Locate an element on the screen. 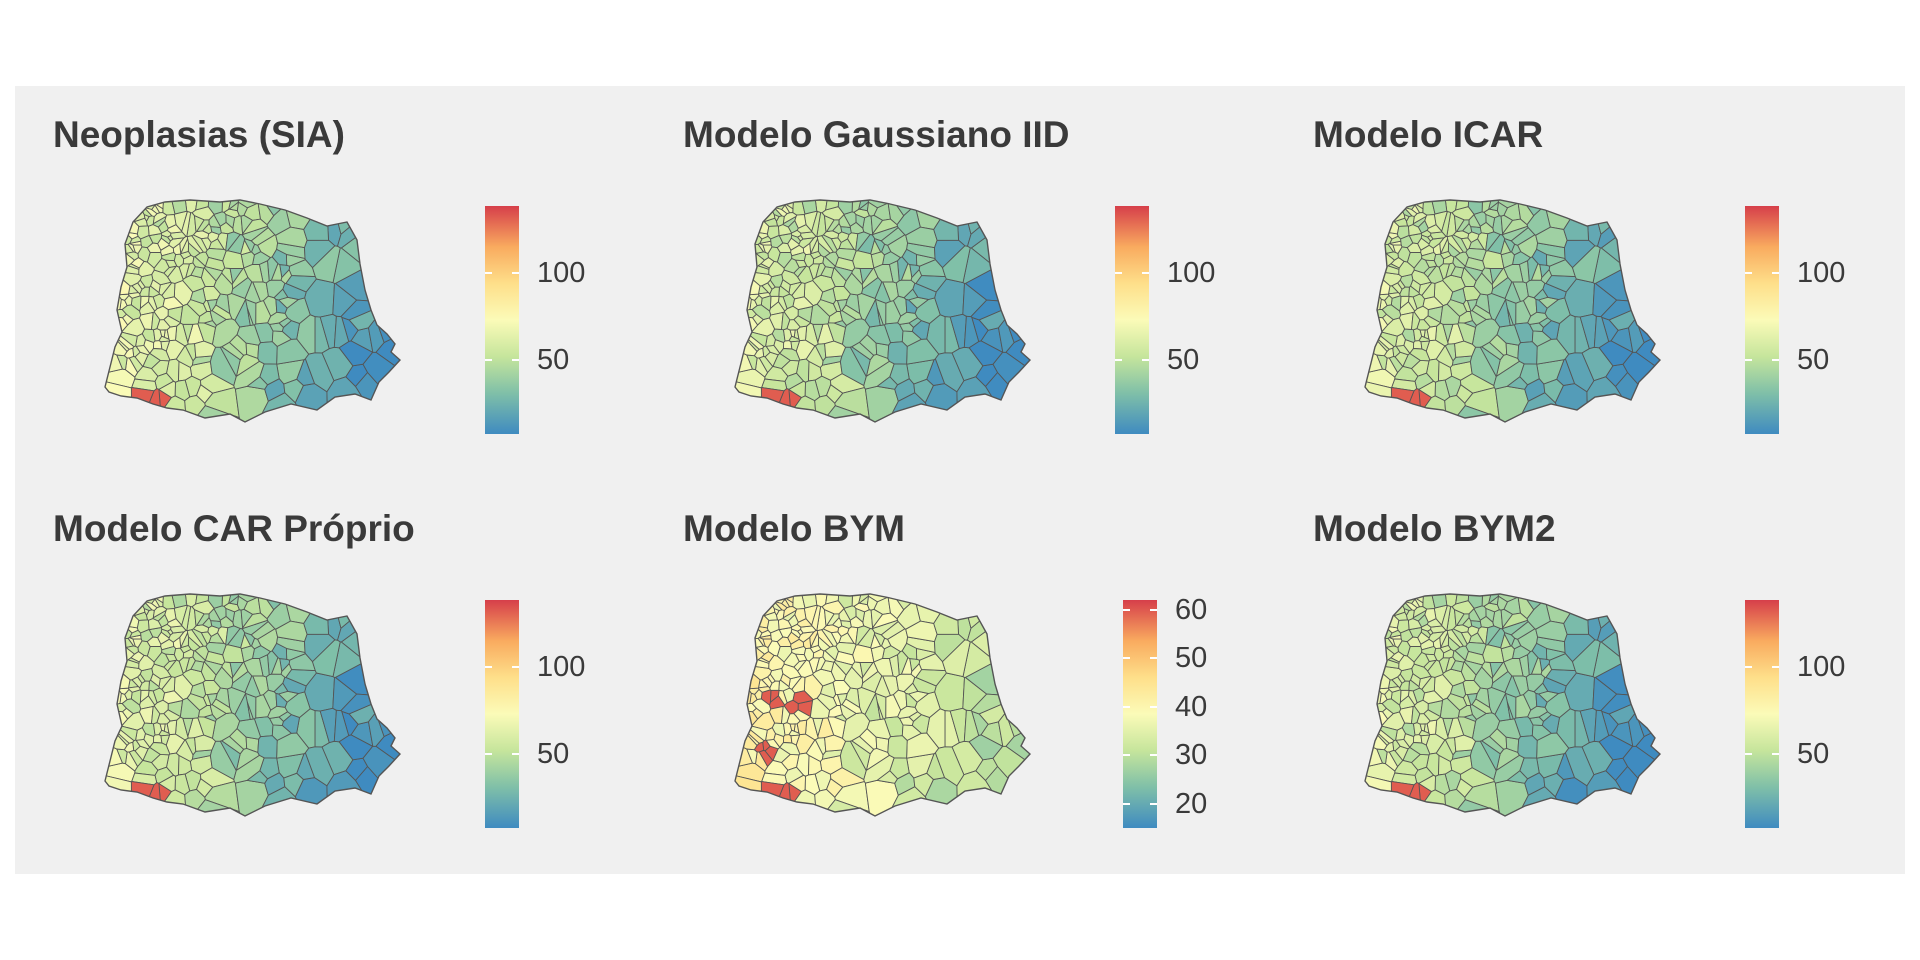 This screenshot has height=960, width=1920. municipality-regions is located at coordinates (252, 311).